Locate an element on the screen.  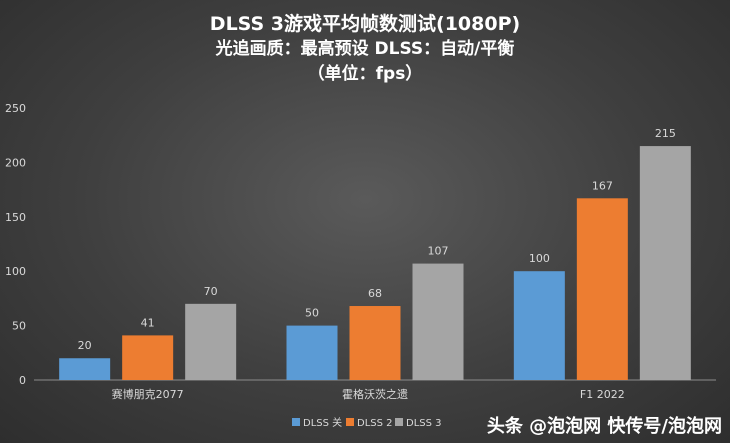
chart-title-line-3: （单位：fps） is located at coordinates (365, 73).